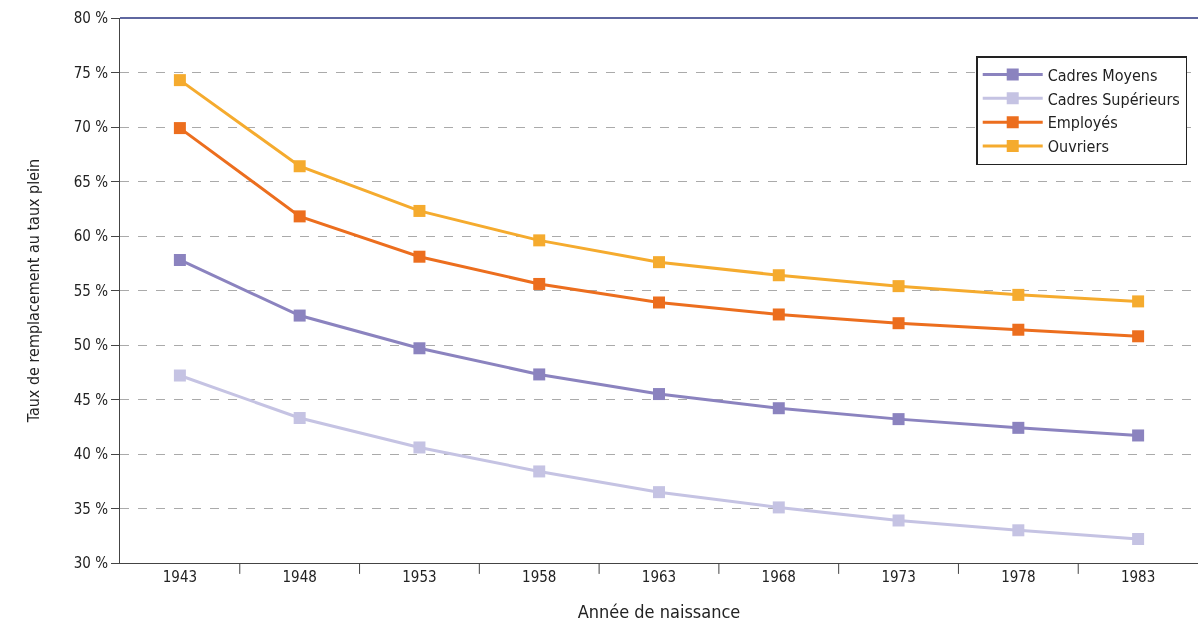  What do you see at coordinates (1082, 123) in the screenshot?
I see `legend-label: Employés` at bounding box center [1082, 123].